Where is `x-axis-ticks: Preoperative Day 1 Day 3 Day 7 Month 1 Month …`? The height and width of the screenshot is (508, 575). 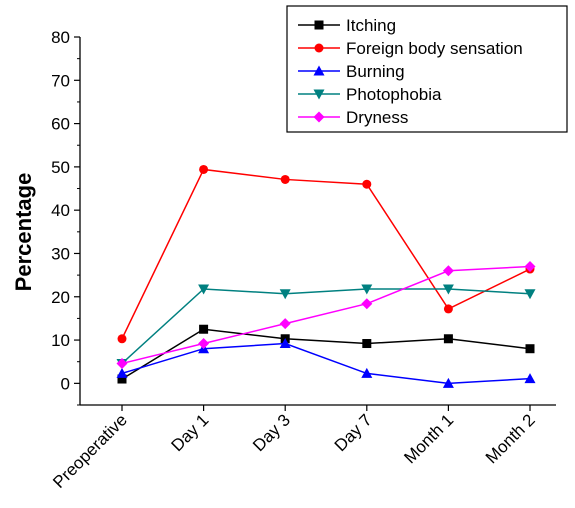 x-axis-ticks: Preoperative Day 1 Day 3 Day 7 Month 1 Month … is located at coordinates (294, 448).